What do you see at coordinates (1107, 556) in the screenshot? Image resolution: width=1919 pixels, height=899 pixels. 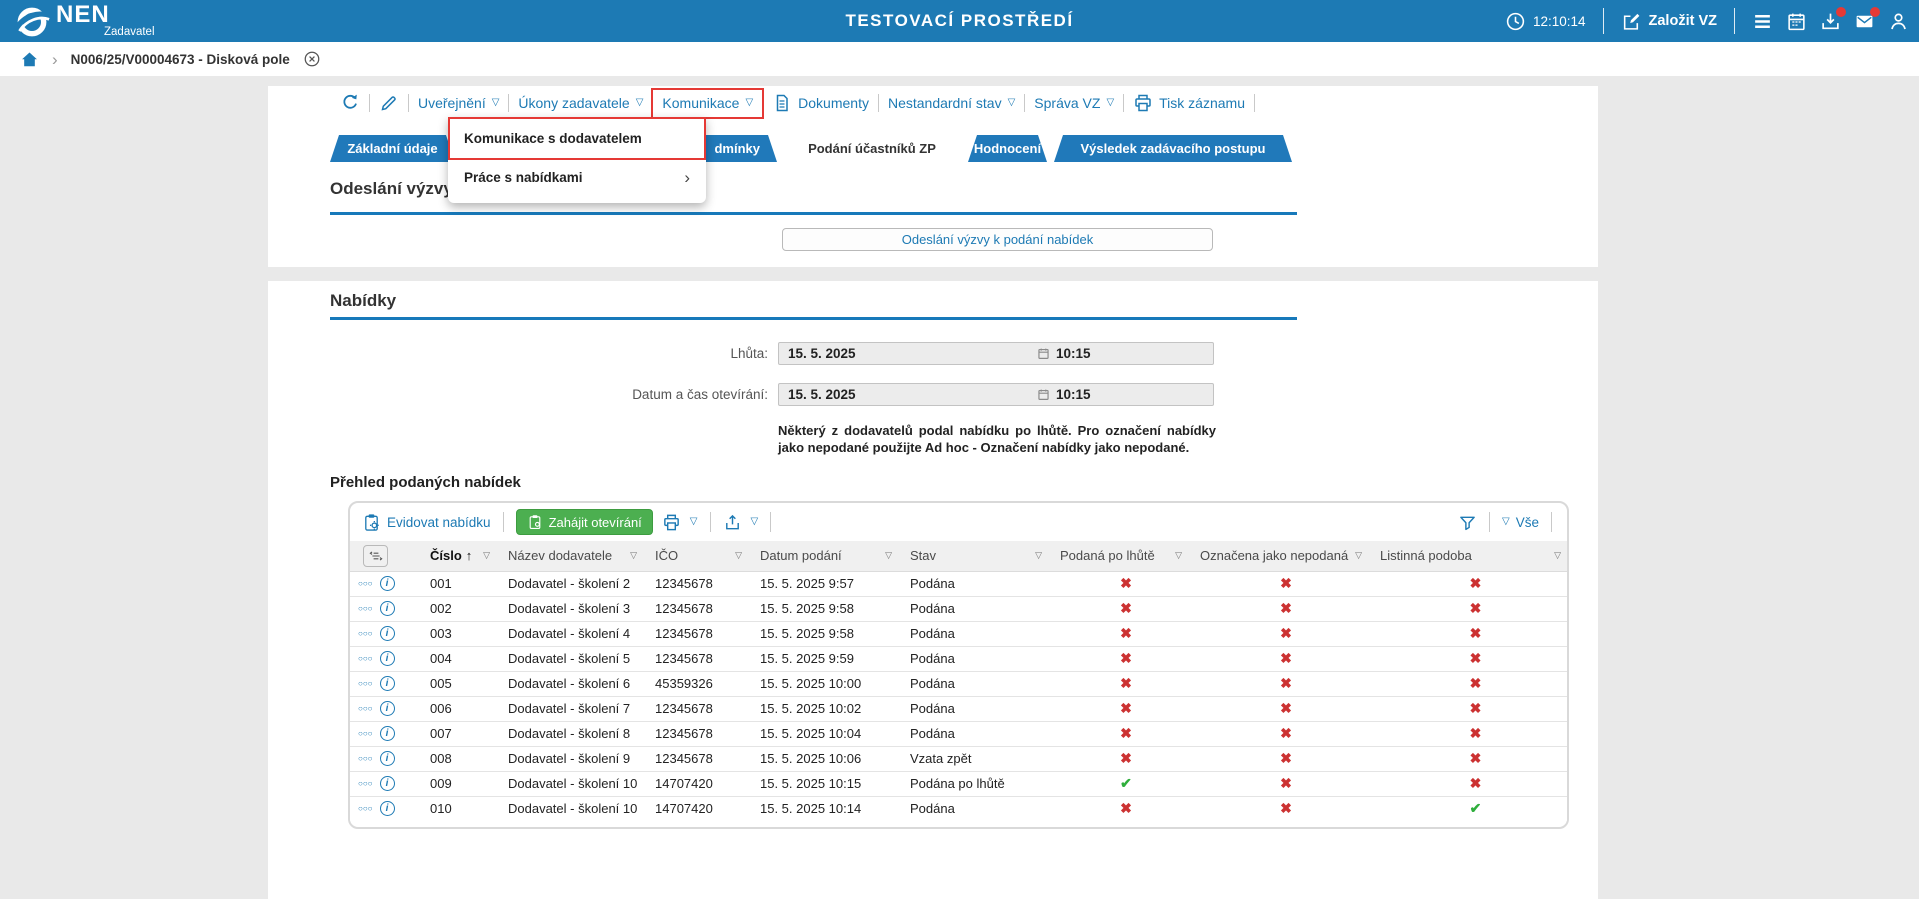 I see `column-label: Podaná po lhůtě` at bounding box center [1107, 556].